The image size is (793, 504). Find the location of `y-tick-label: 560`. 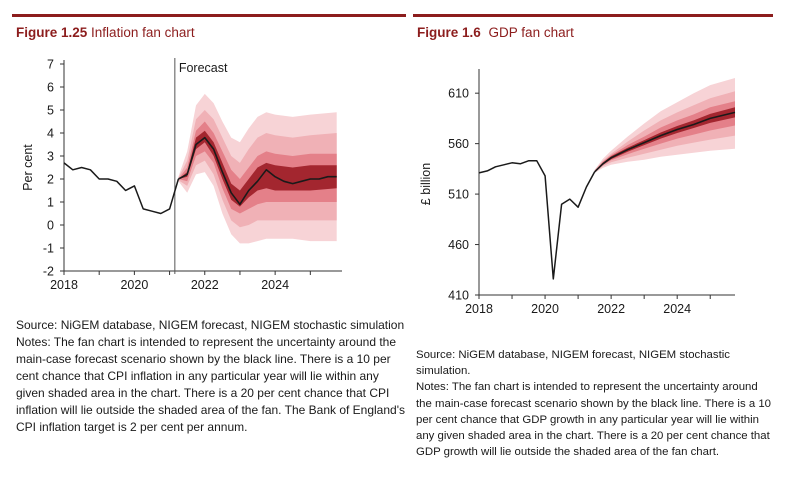

y-tick-label: 560 is located at coordinates (458, 144).